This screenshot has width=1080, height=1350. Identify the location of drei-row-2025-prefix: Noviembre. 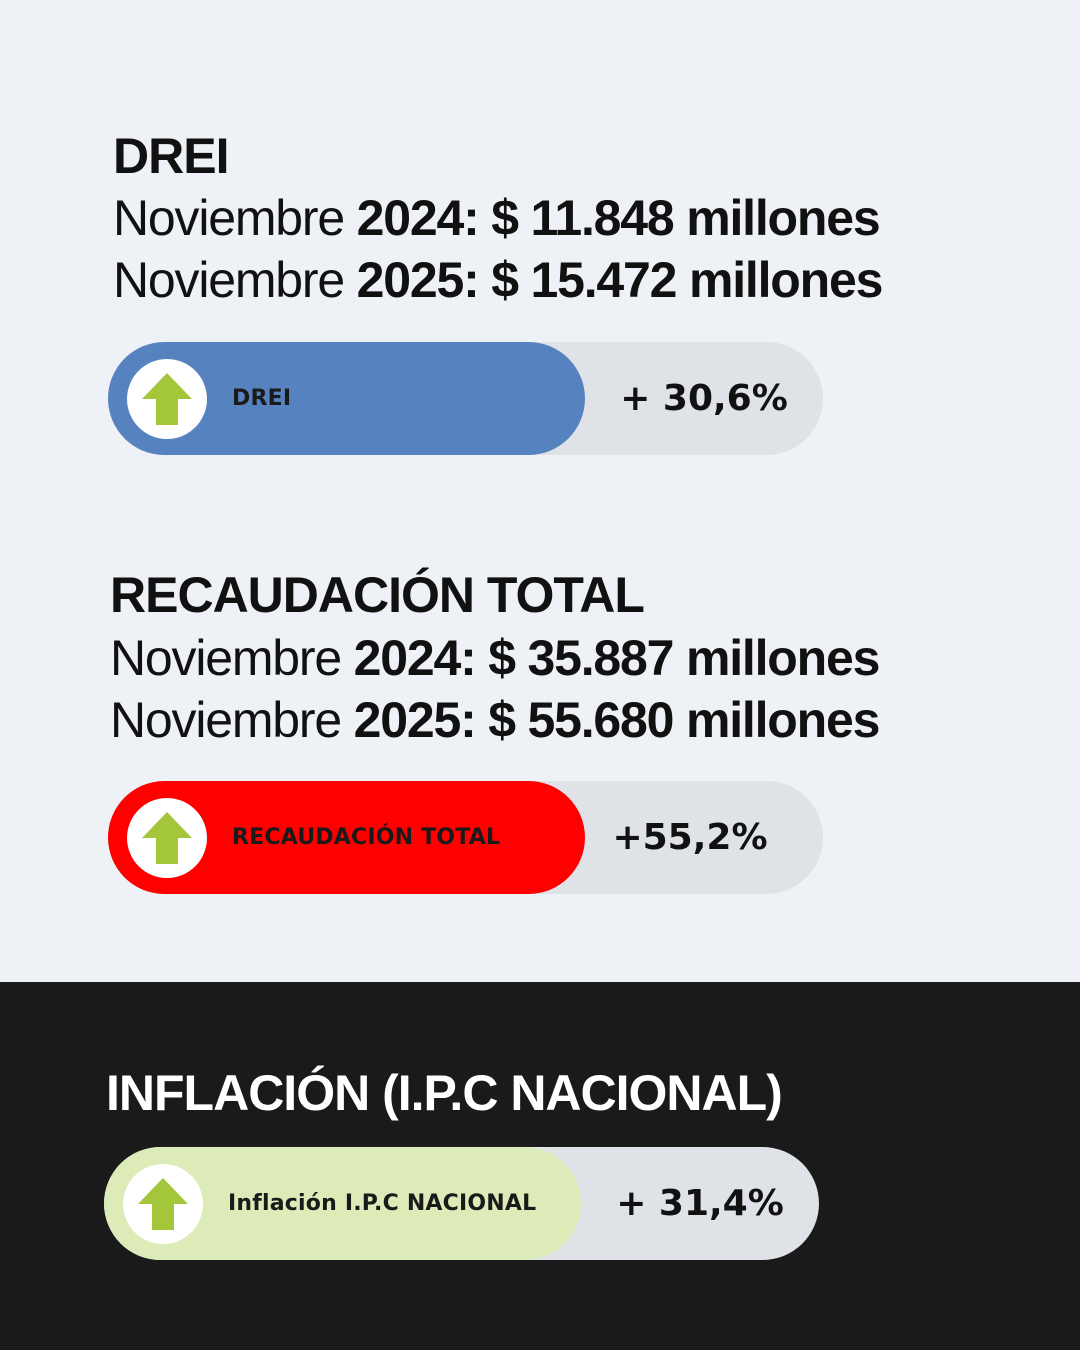
(229, 280).